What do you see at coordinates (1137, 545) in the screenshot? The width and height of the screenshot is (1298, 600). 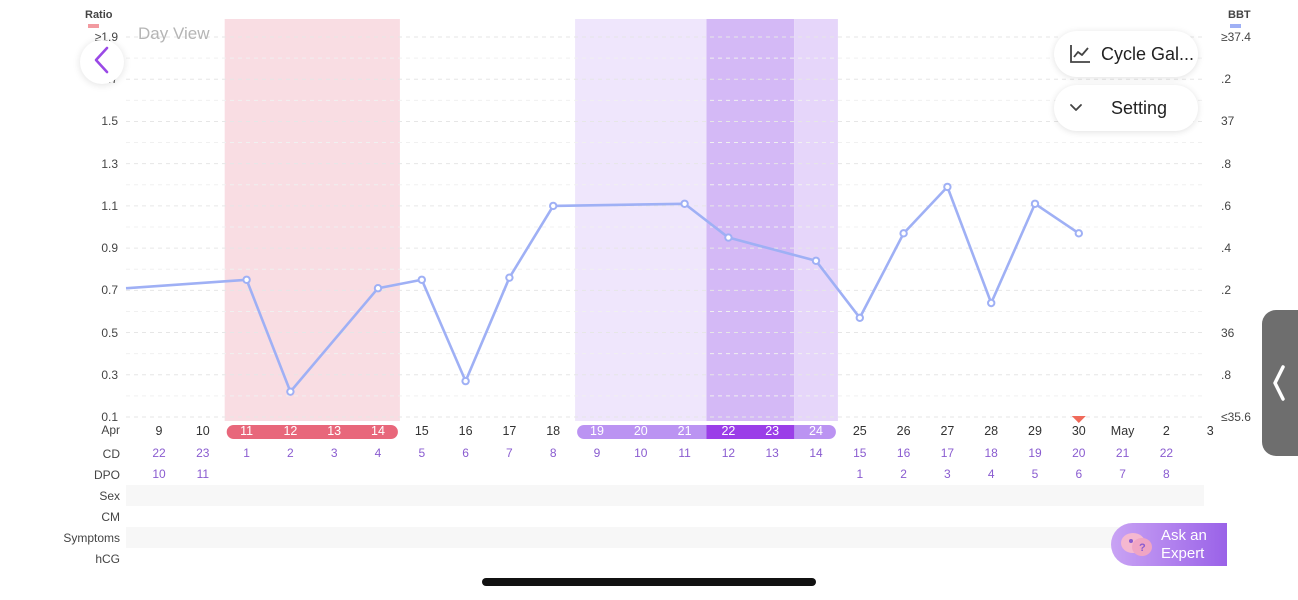 I see `chat-bubble-icon: ?` at bounding box center [1137, 545].